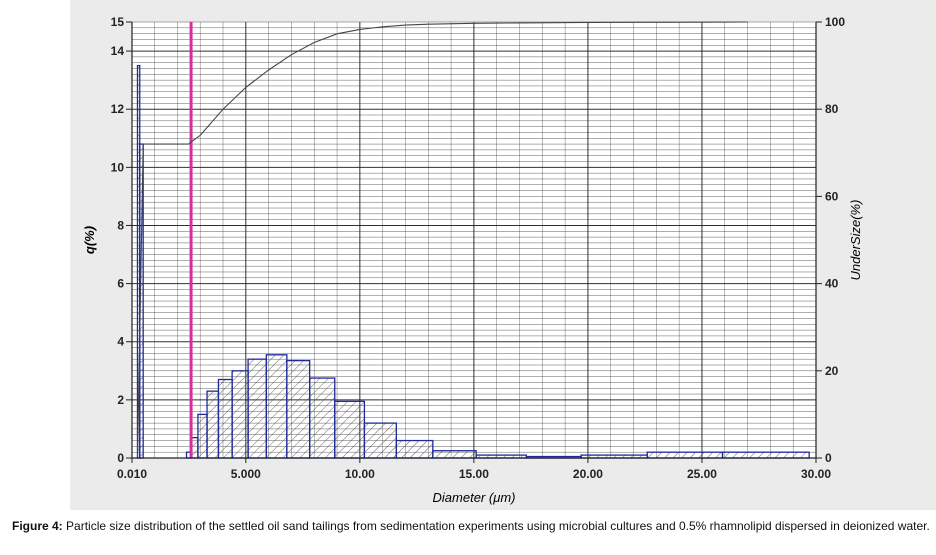 The height and width of the screenshot is (555, 936). Describe the element at coordinates (832, 109) in the screenshot. I see `y2-tick-label: 80` at that location.